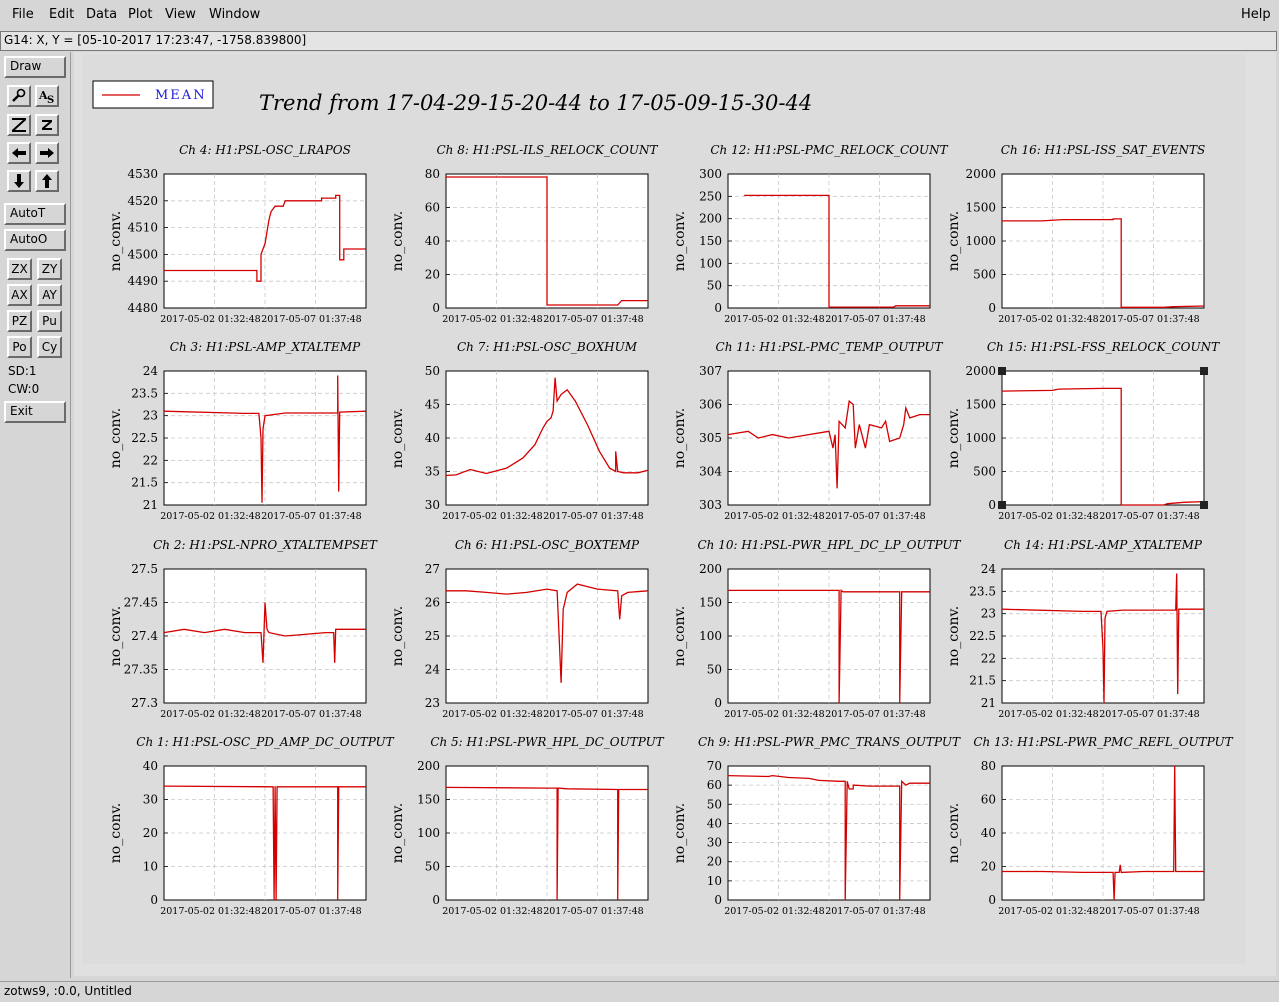 The image size is (1279, 1002). What do you see at coordinates (62, 14) in the screenshot?
I see `menu-edit: Edit` at bounding box center [62, 14].